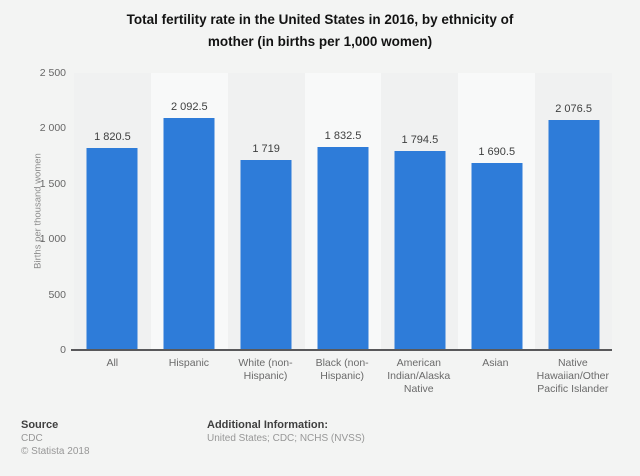 The image size is (640, 476). I want to click on copyright: © Statista 2018, so click(55, 451).